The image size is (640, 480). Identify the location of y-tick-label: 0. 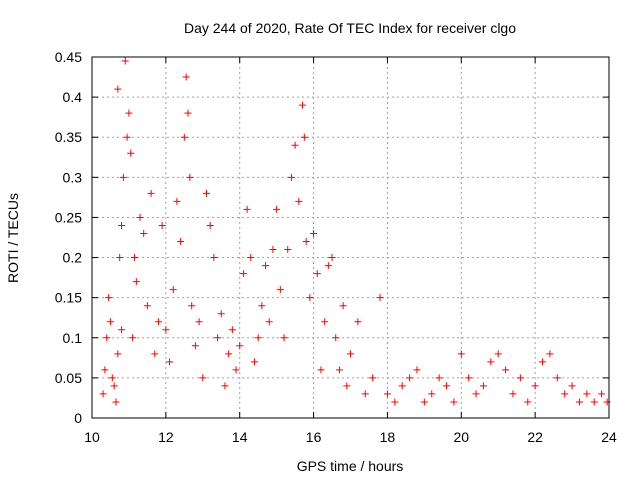
(78, 418).